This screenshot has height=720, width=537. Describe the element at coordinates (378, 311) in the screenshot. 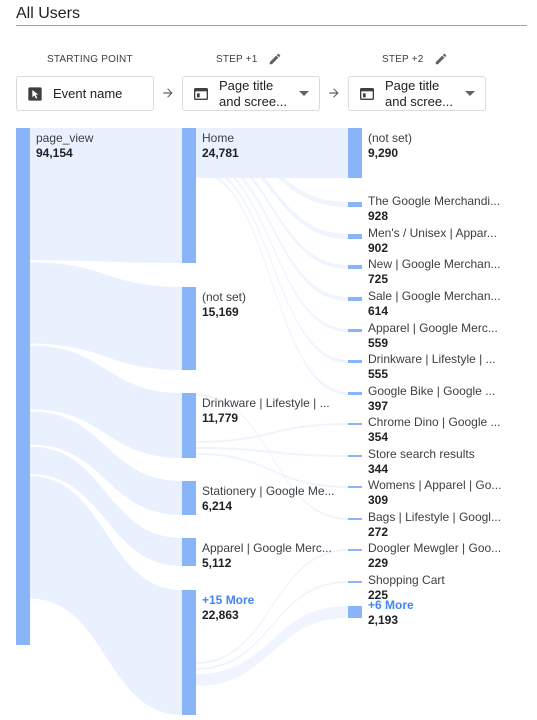

I see `step-2-node-value: 614` at that location.